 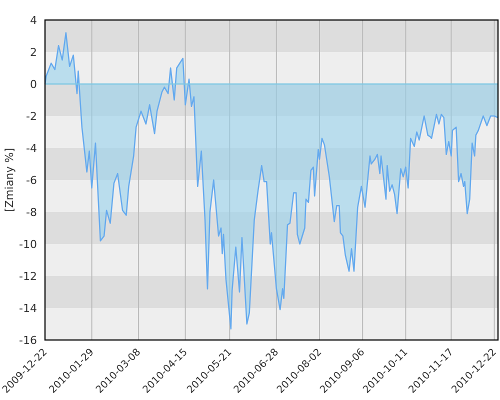 What do you see at coordinates (31, 116) in the screenshot?
I see `y-tick-label: -2` at bounding box center [31, 116].